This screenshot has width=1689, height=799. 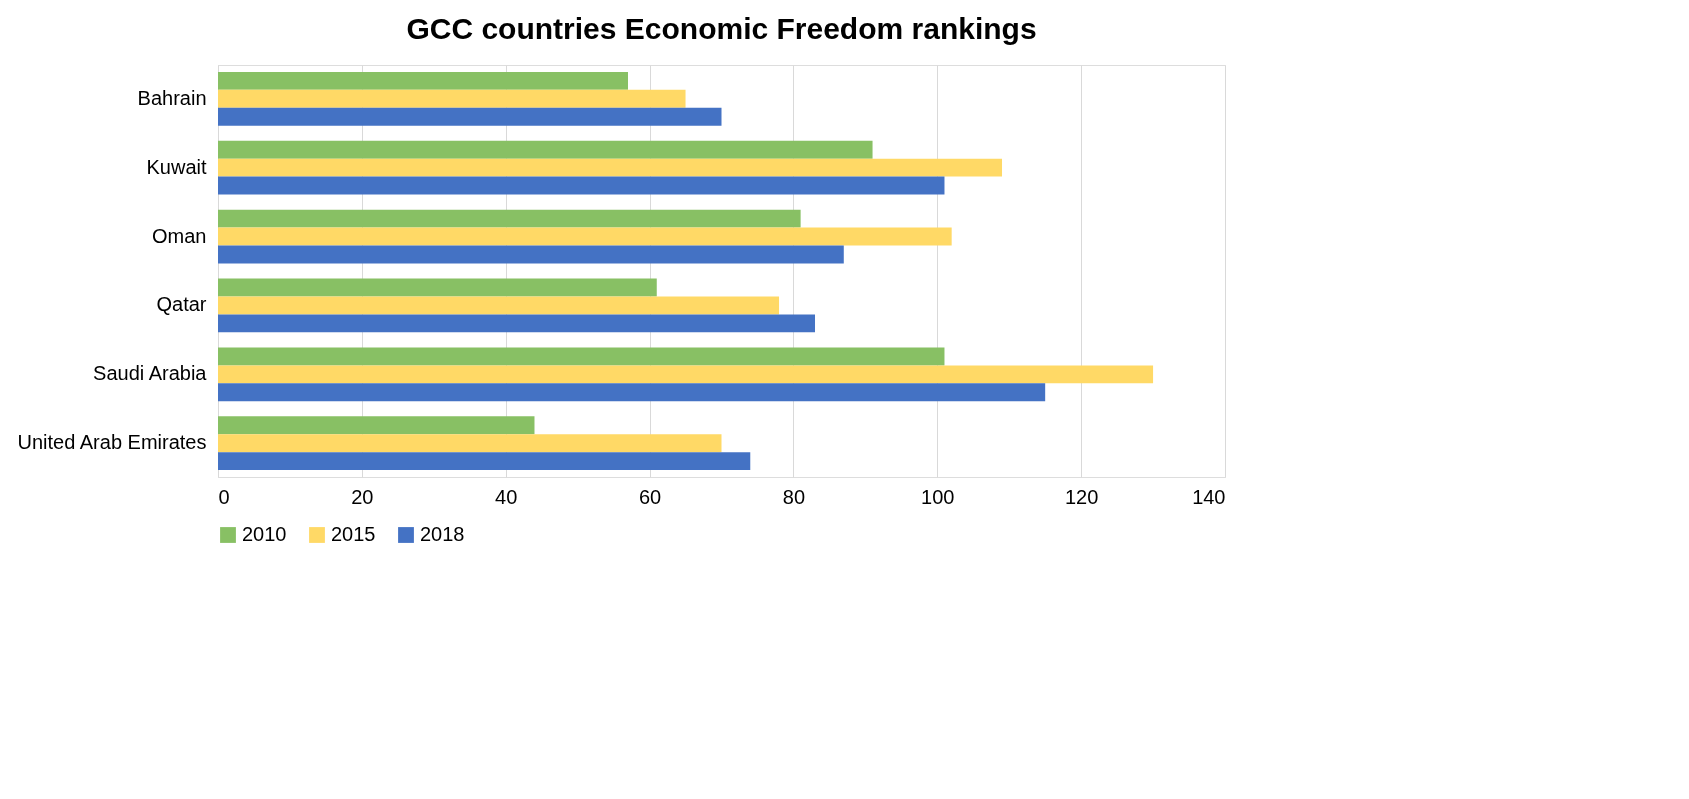 I want to click on y-tick-label: Qatar, so click(x=181, y=304).